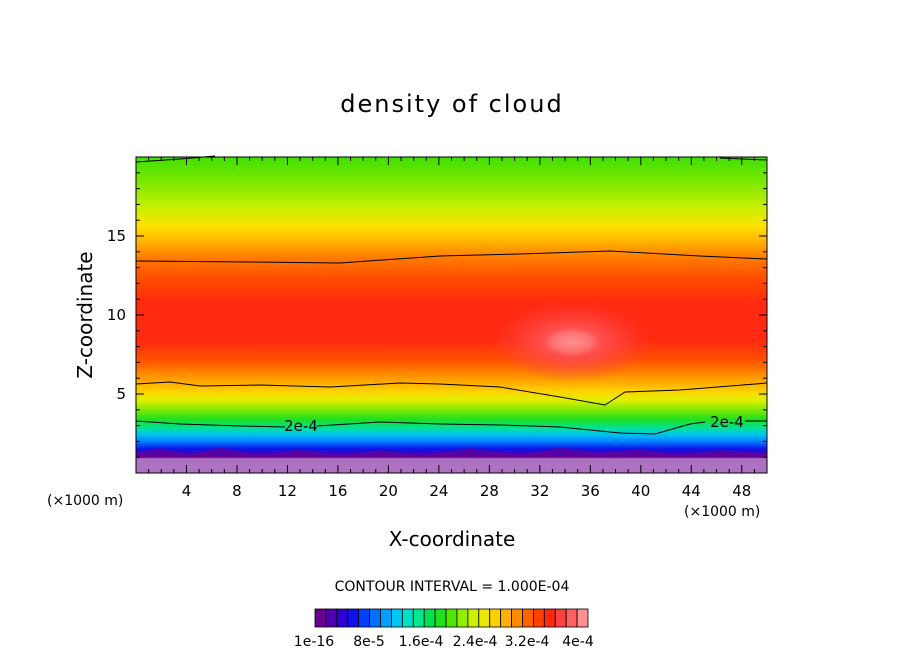 This screenshot has height=654, width=904. What do you see at coordinates (368, 642) in the screenshot?
I see `colorbar-label: 8e-5` at bounding box center [368, 642].